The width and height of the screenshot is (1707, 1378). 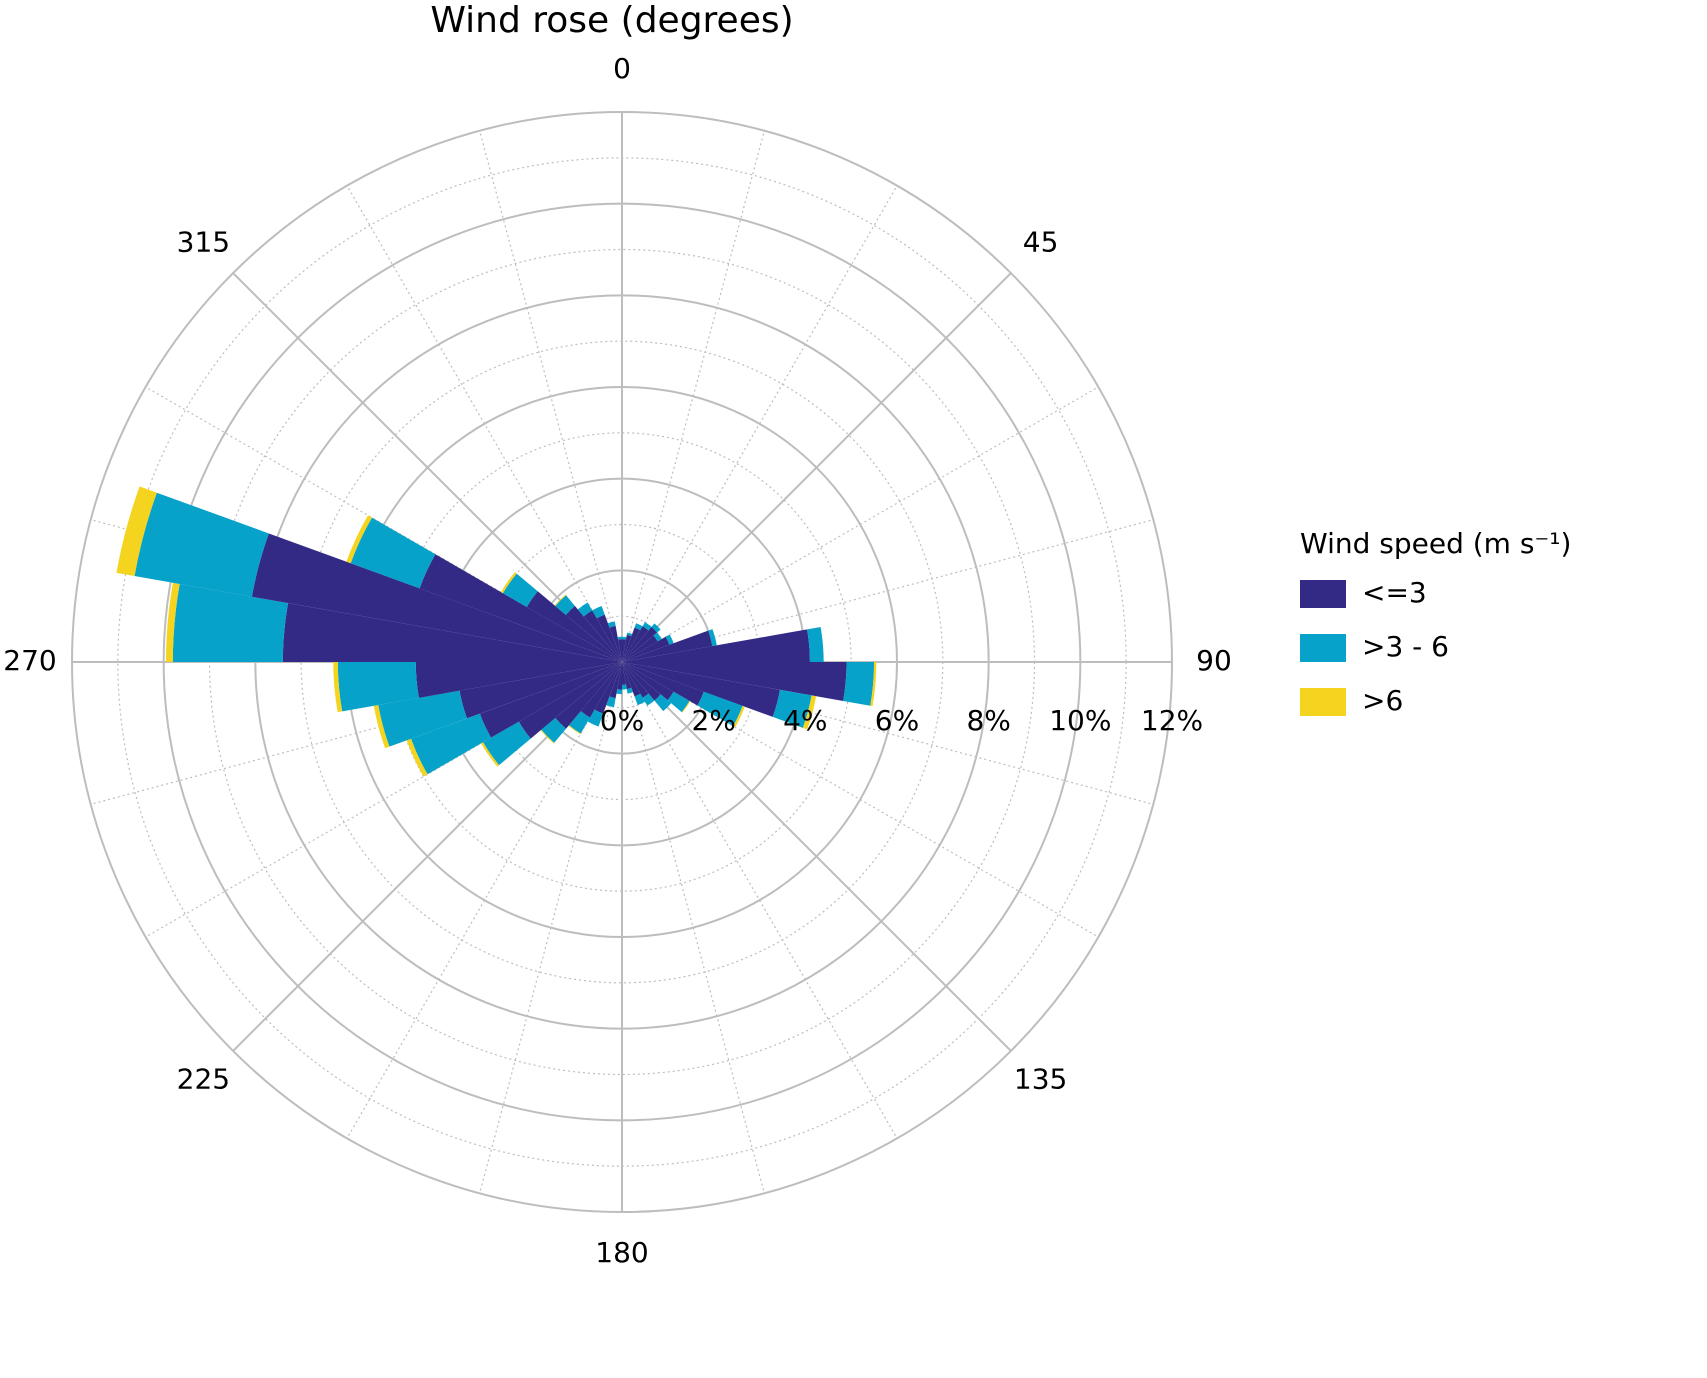 What do you see at coordinates (1394, 592) in the screenshot?
I see `legend-label: <=3` at bounding box center [1394, 592].